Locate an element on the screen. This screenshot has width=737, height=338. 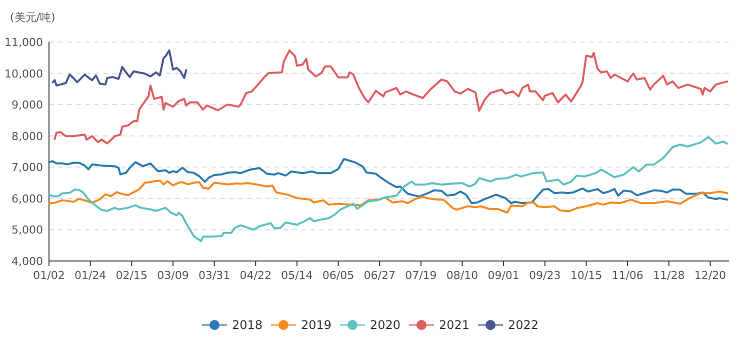
x-tick-label: 07/19 is located at coordinates (421, 275).